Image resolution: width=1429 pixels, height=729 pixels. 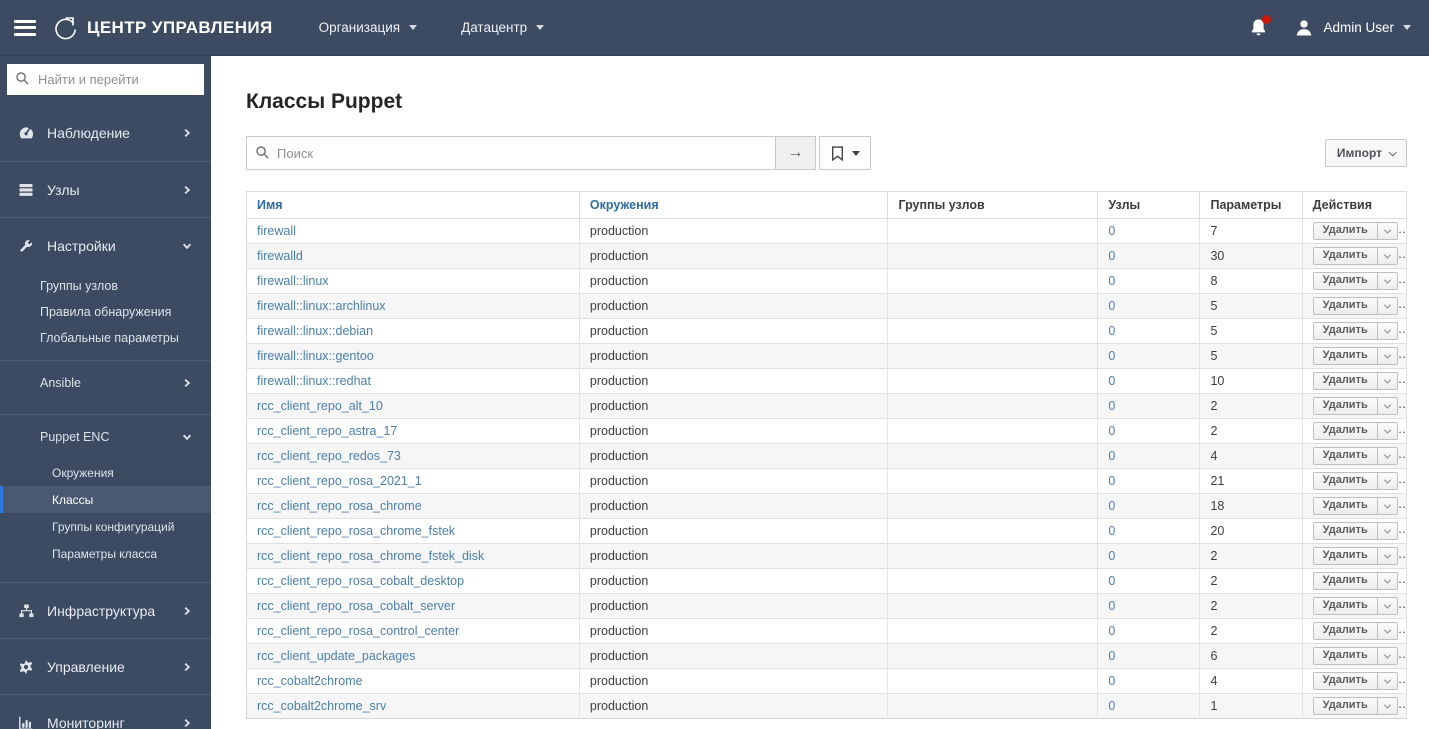 I want to click on sidebar-item-global-parameters: Глобальные параметры, so click(x=105, y=338).